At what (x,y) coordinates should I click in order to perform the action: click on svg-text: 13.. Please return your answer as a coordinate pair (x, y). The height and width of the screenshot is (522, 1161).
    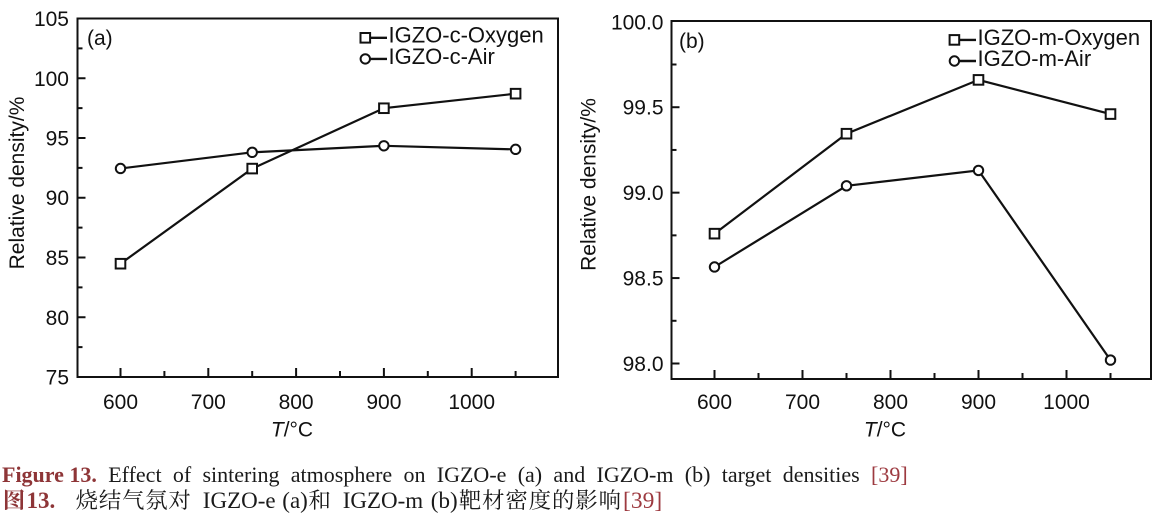
    Looking at the image, I should click on (41, 500).